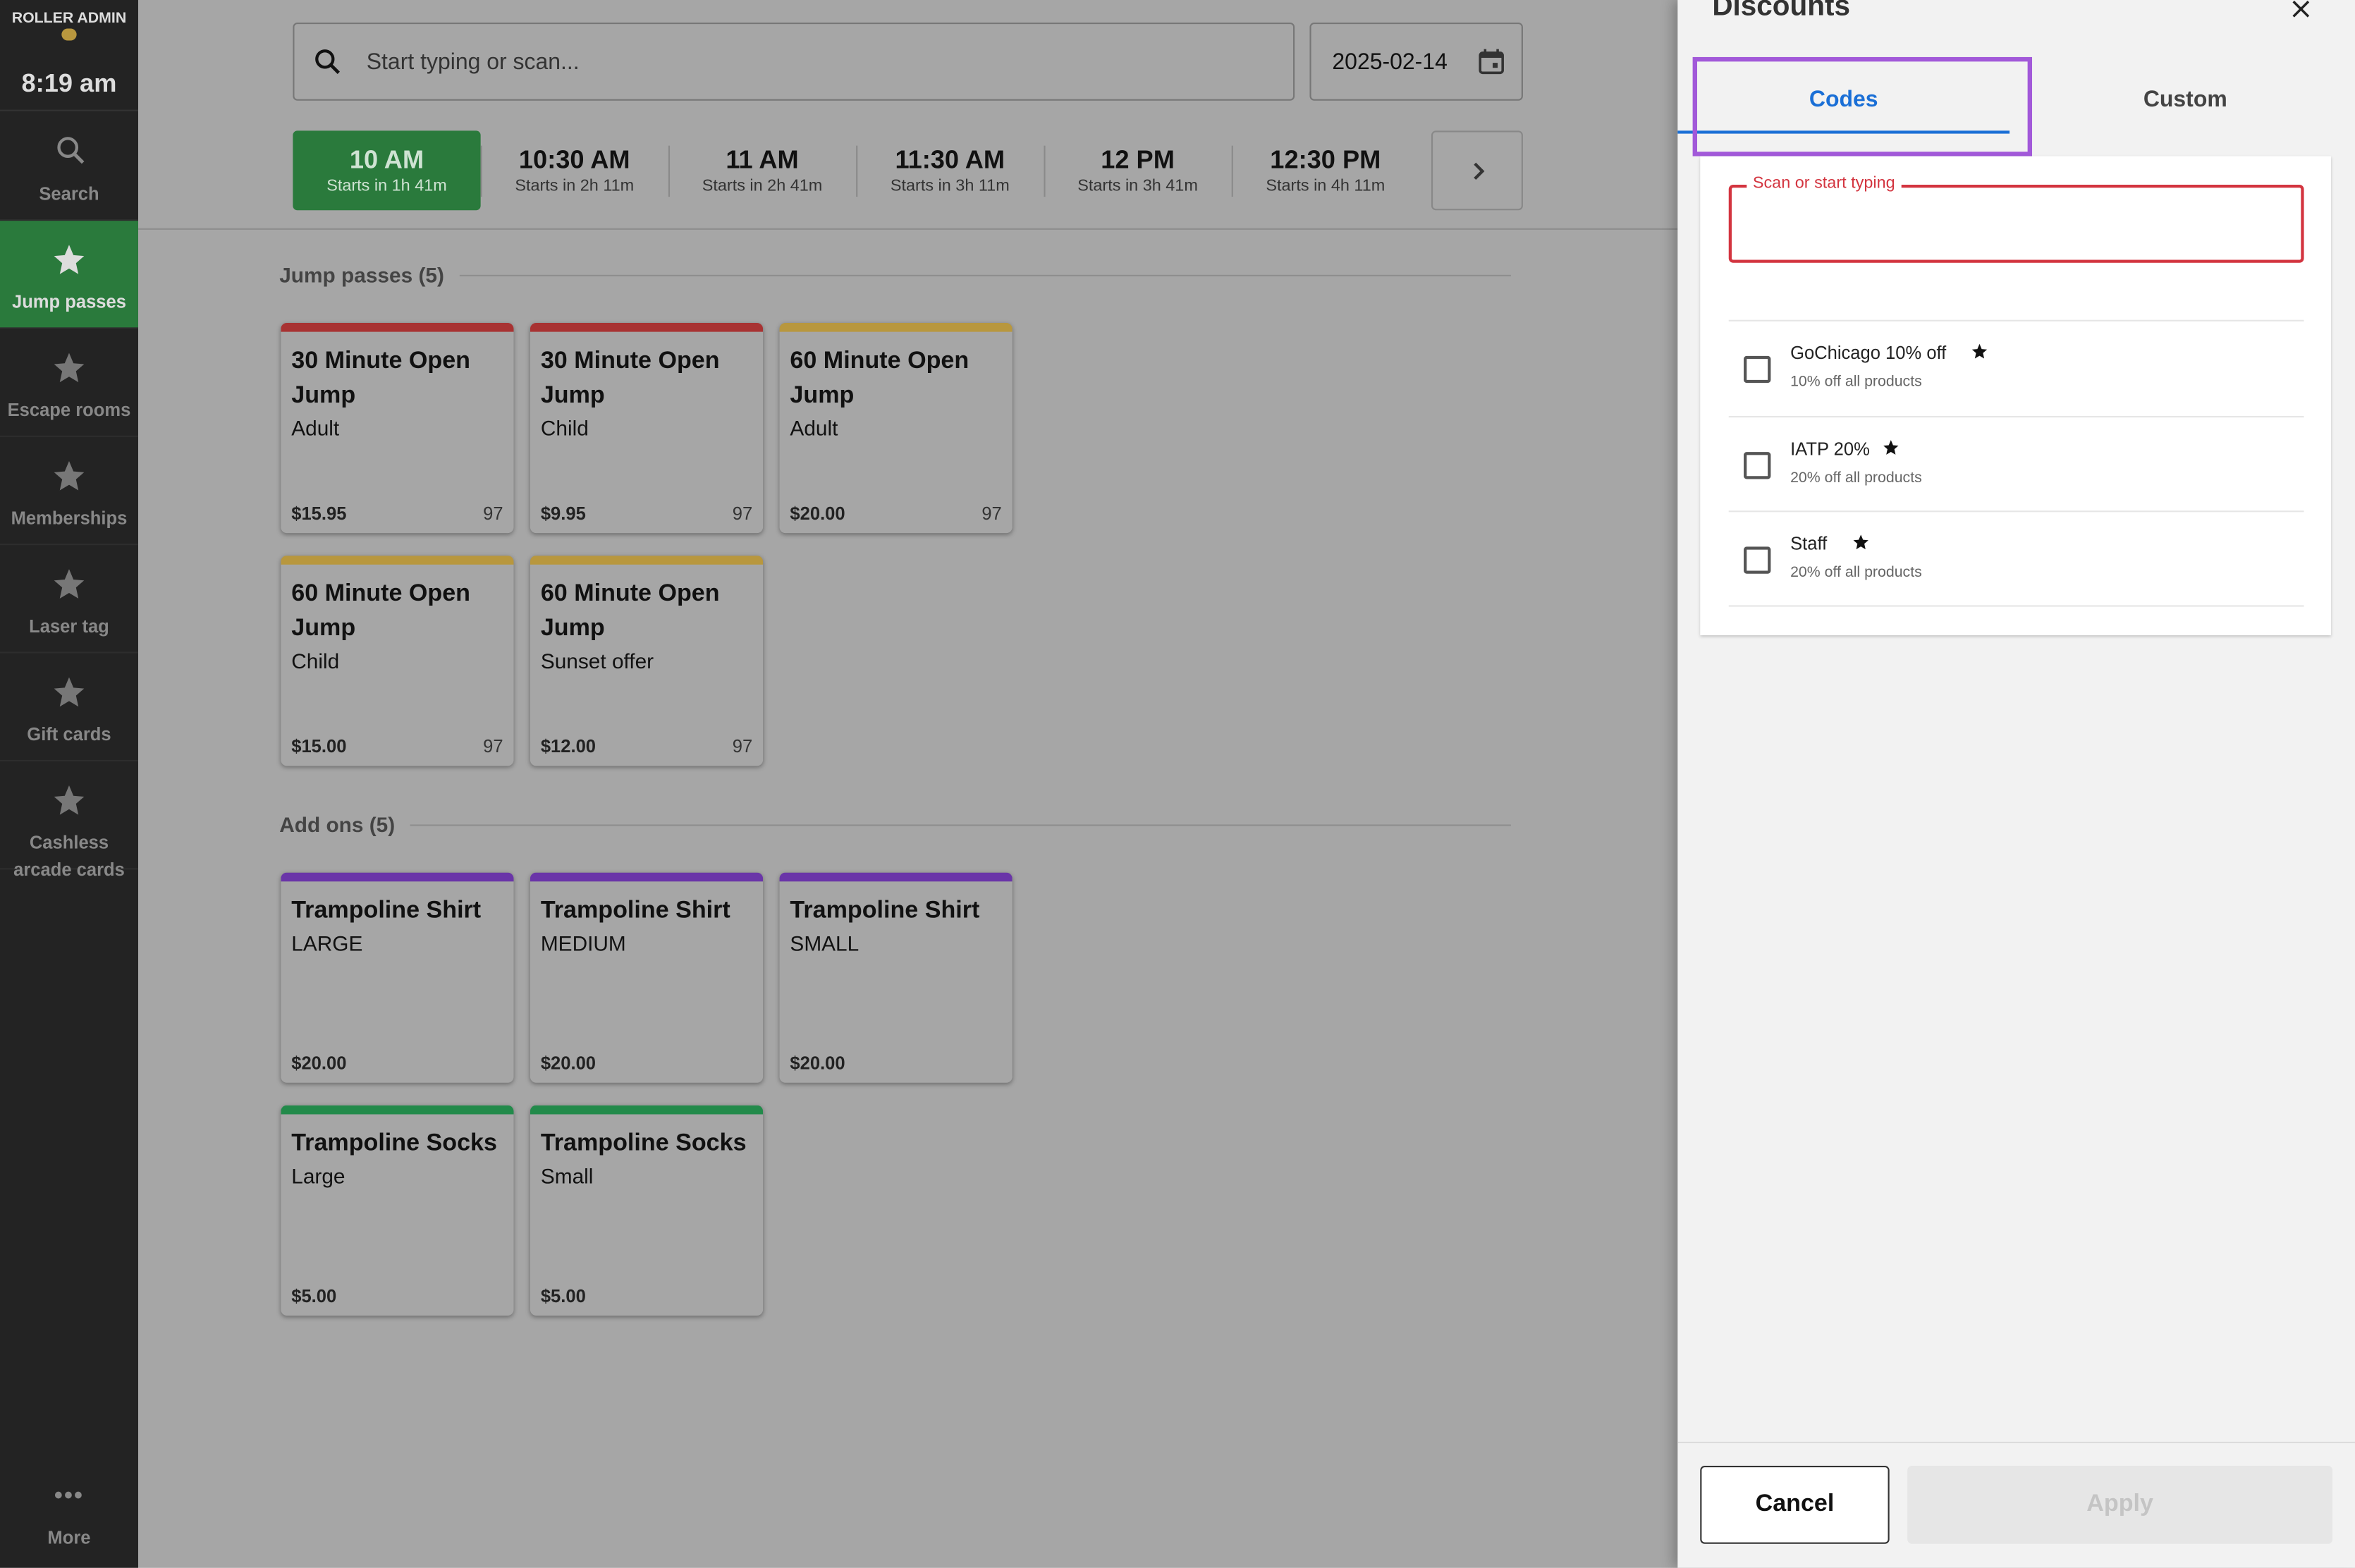 The width and height of the screenshot is (2355, 1568). Describe the element at coordinates (896, 428) in the screenshot. I see `product-card: 60 Minute Open Jump Adult $20.00 97` at that location.